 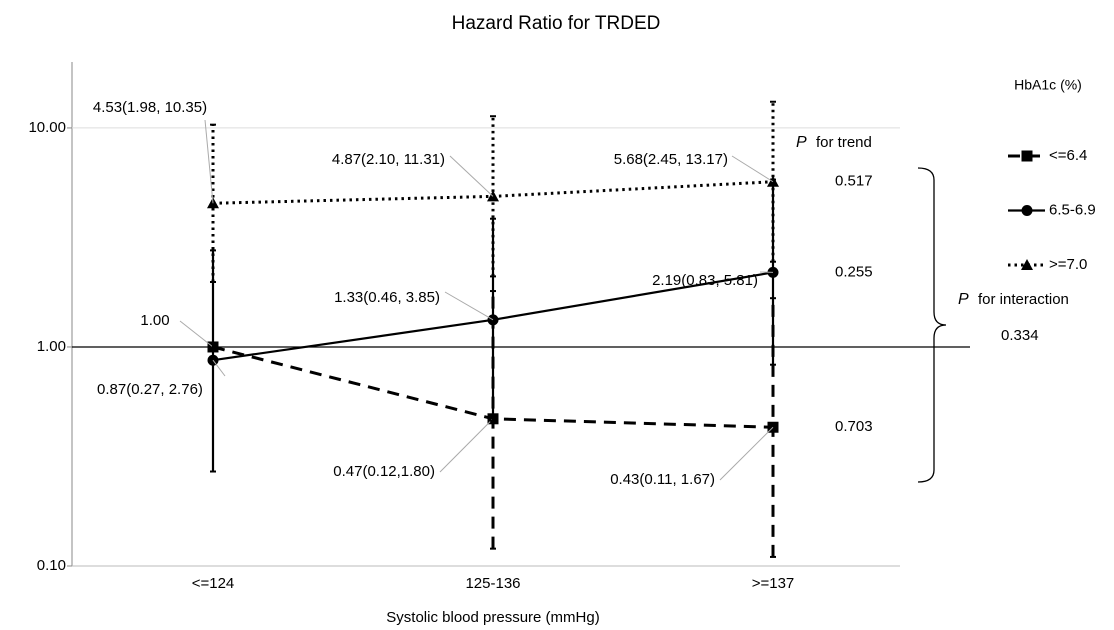 I want to click on legend-label: >=7.0, so click(x=1068, y=264).